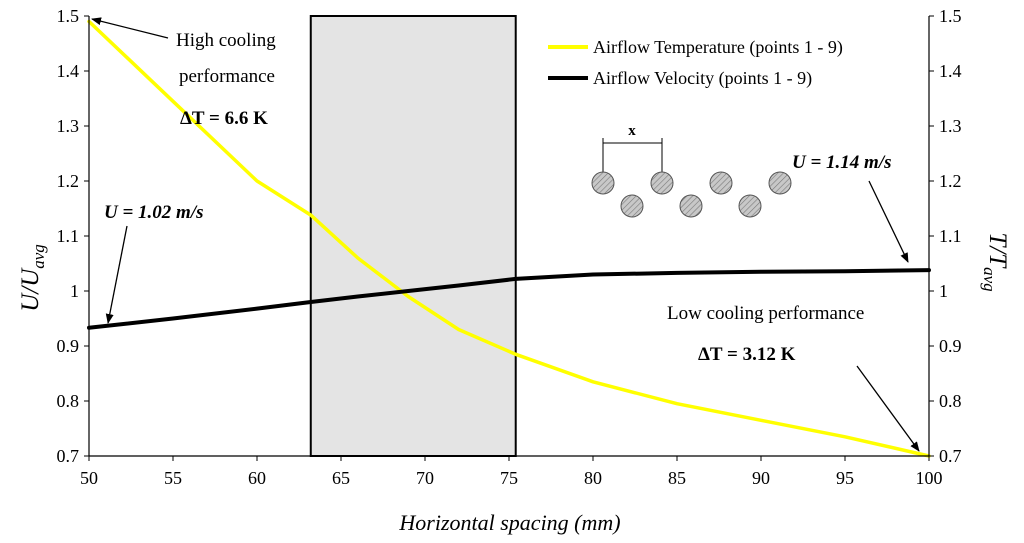 The height and width of the screenshot is (543, 1024). I want to click on y-tick-label-left: 1.3, so click(68, 126).